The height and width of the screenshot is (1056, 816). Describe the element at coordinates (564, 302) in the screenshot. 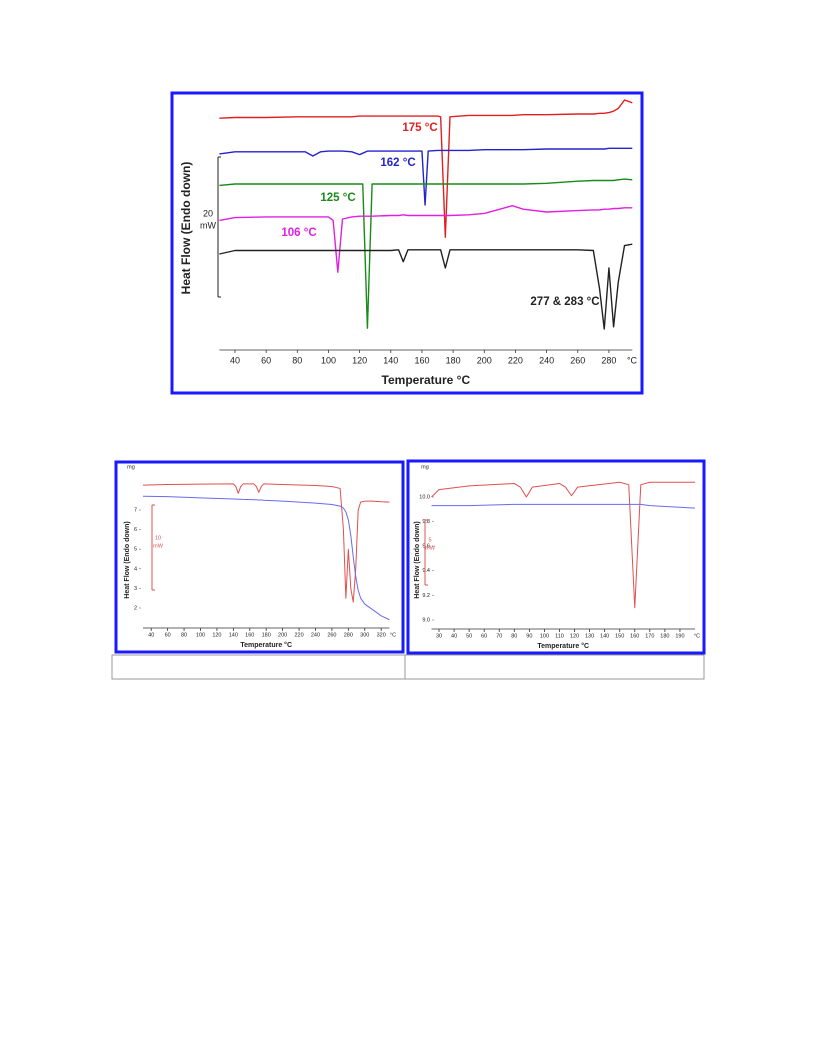

I see `peak-annotation: 277 & 283 °C` at that location.